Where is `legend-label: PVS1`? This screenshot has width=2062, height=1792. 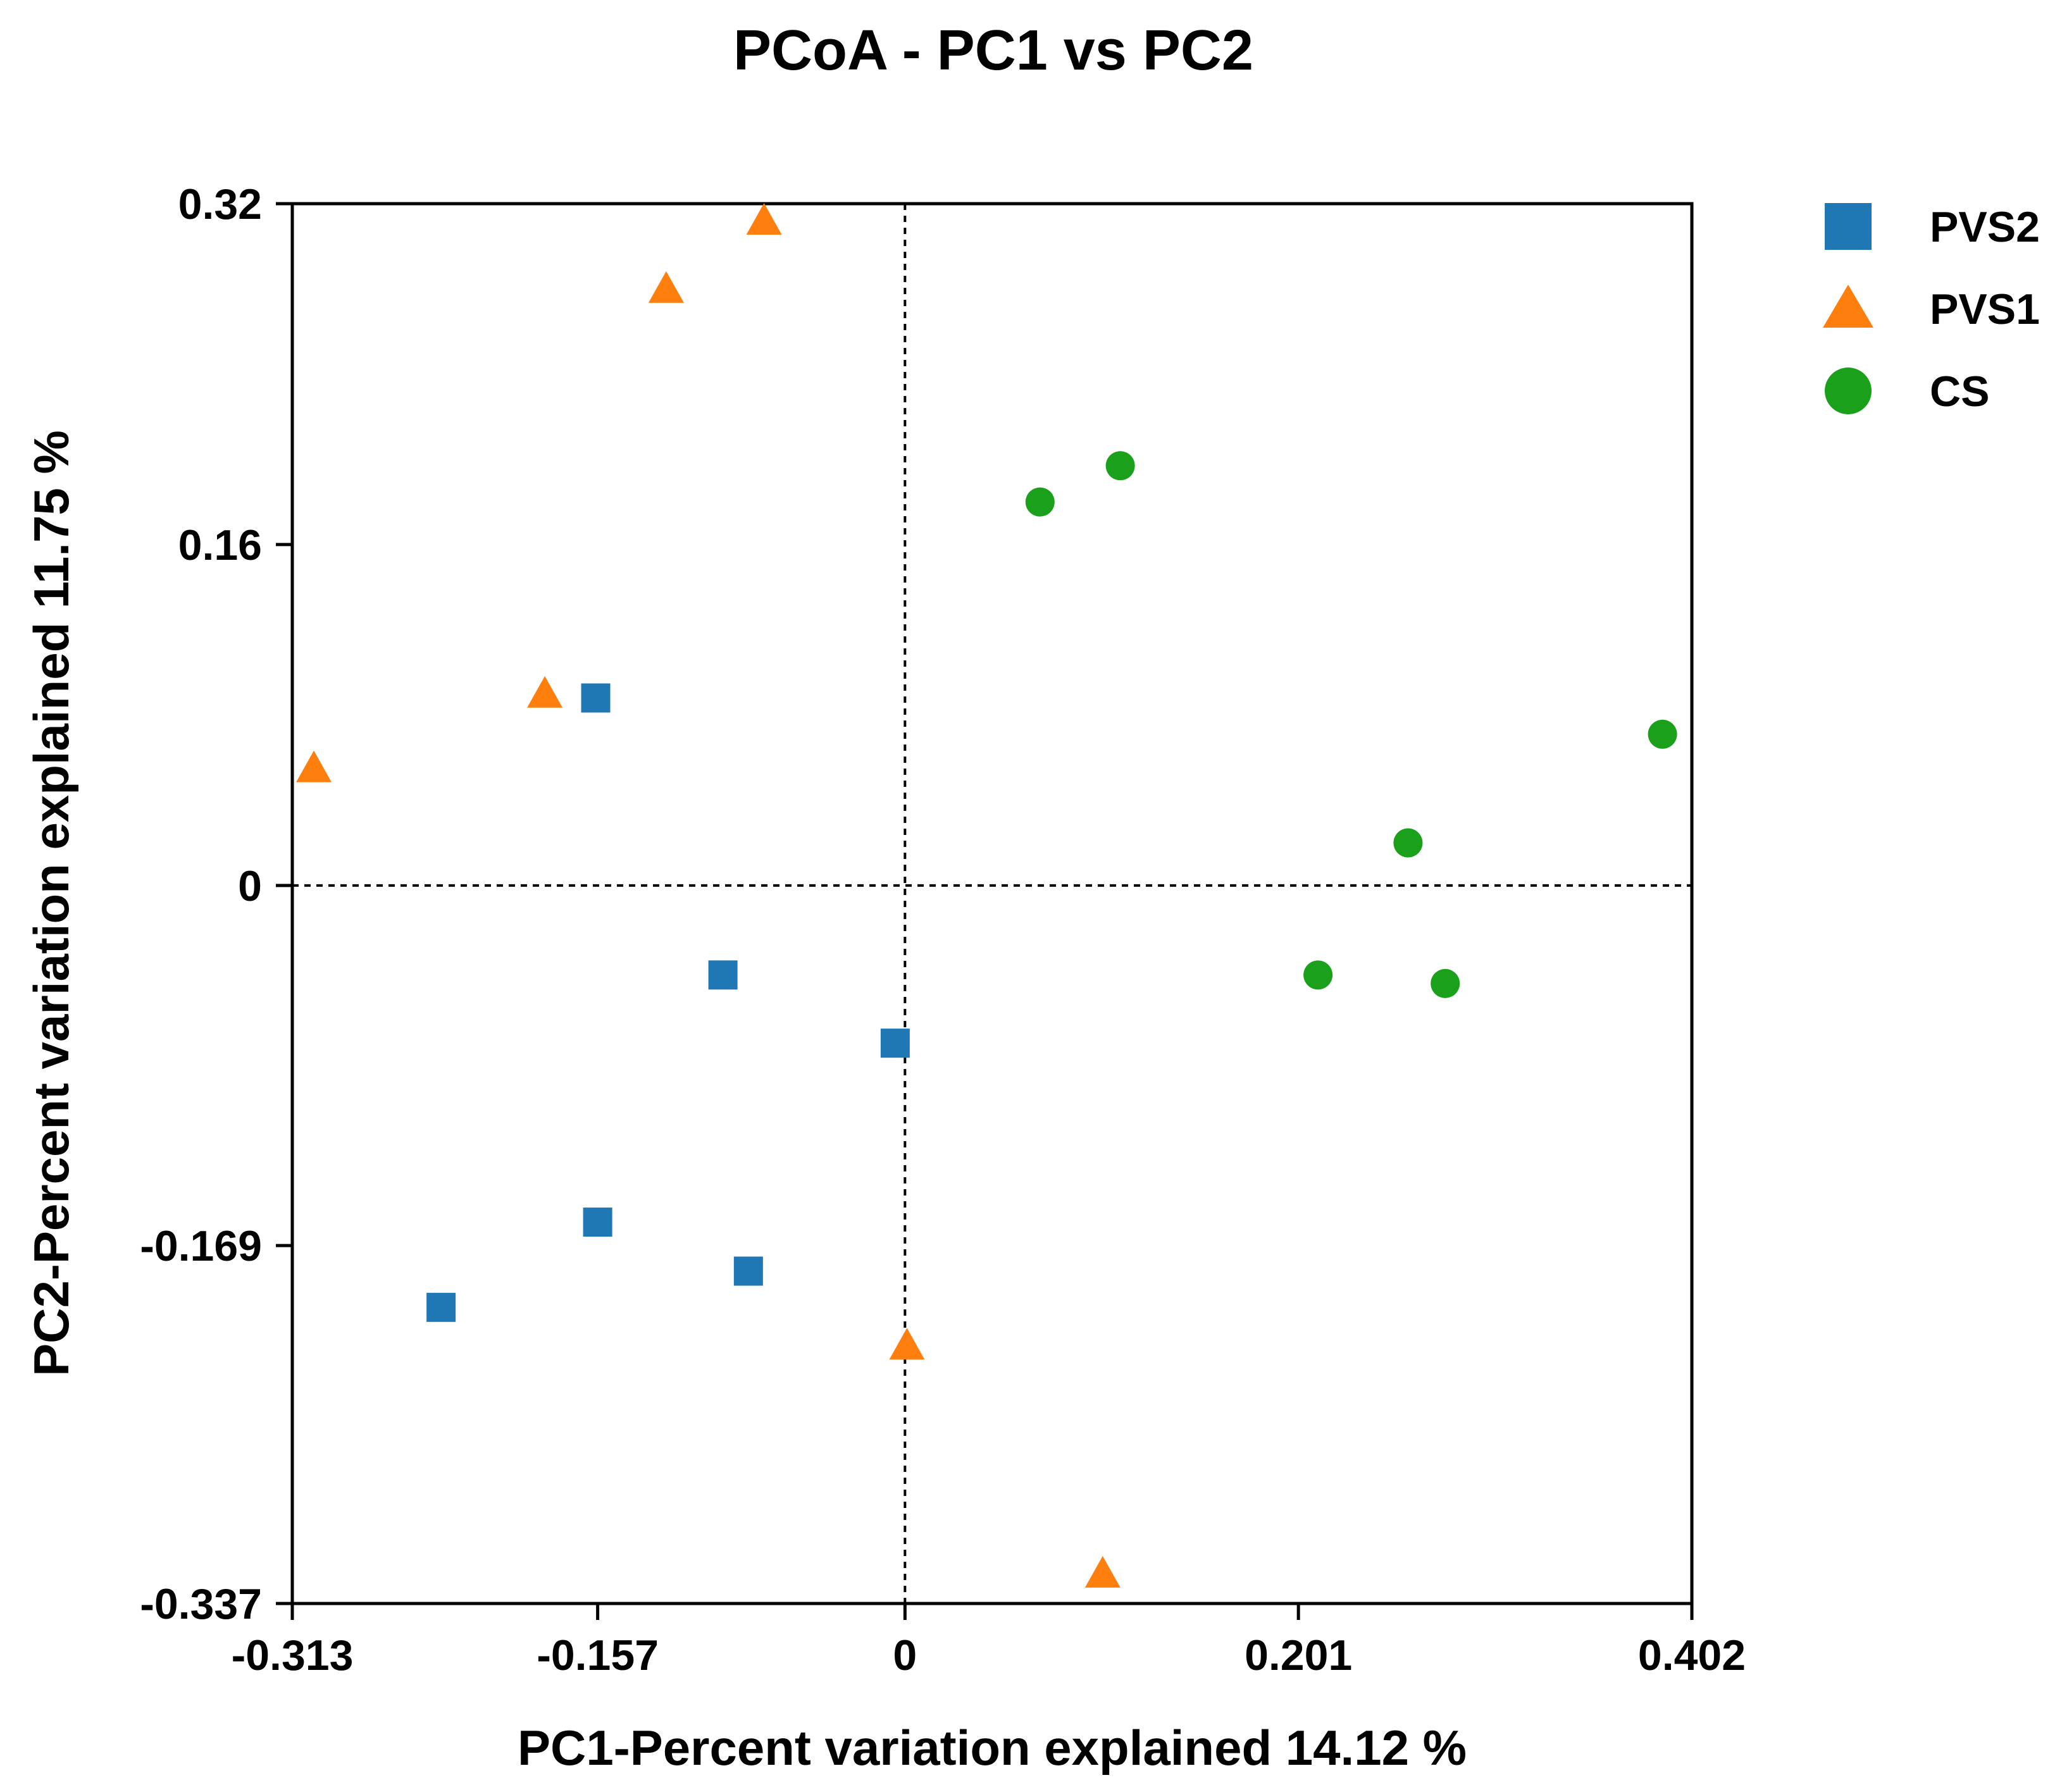 legend-label: PVS1 is located at coordinates (1985, 309).